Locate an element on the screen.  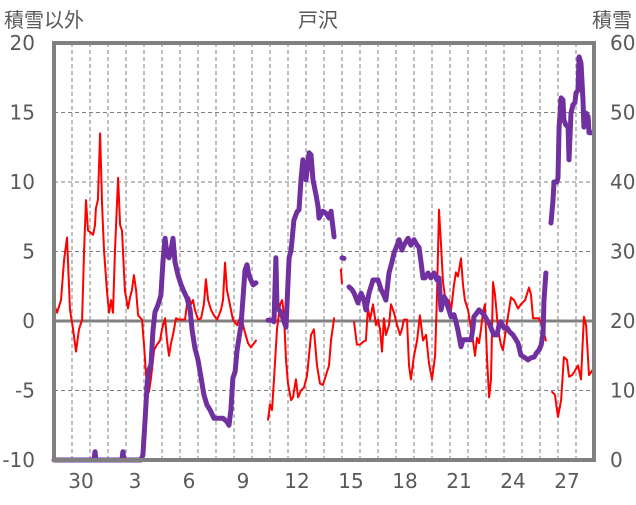
left-y-tick-label: 10 is located at coordinates (22, 182).